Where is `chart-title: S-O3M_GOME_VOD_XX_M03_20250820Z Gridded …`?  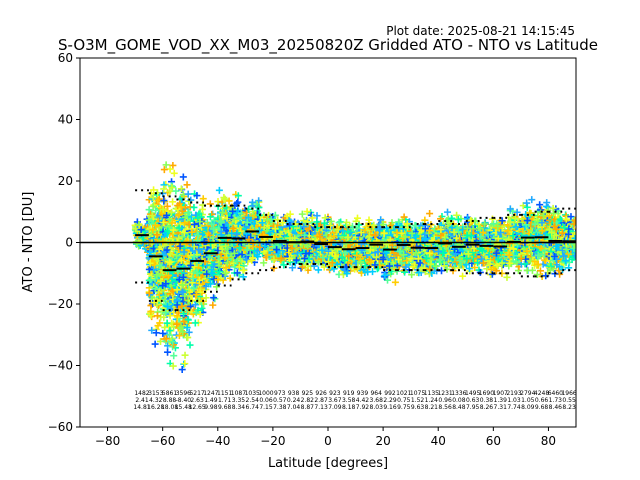
chart-title: S-O3M_GOME_VOD_XX_M03_20250820Z Gridded … is located at coordinates (328, 45).